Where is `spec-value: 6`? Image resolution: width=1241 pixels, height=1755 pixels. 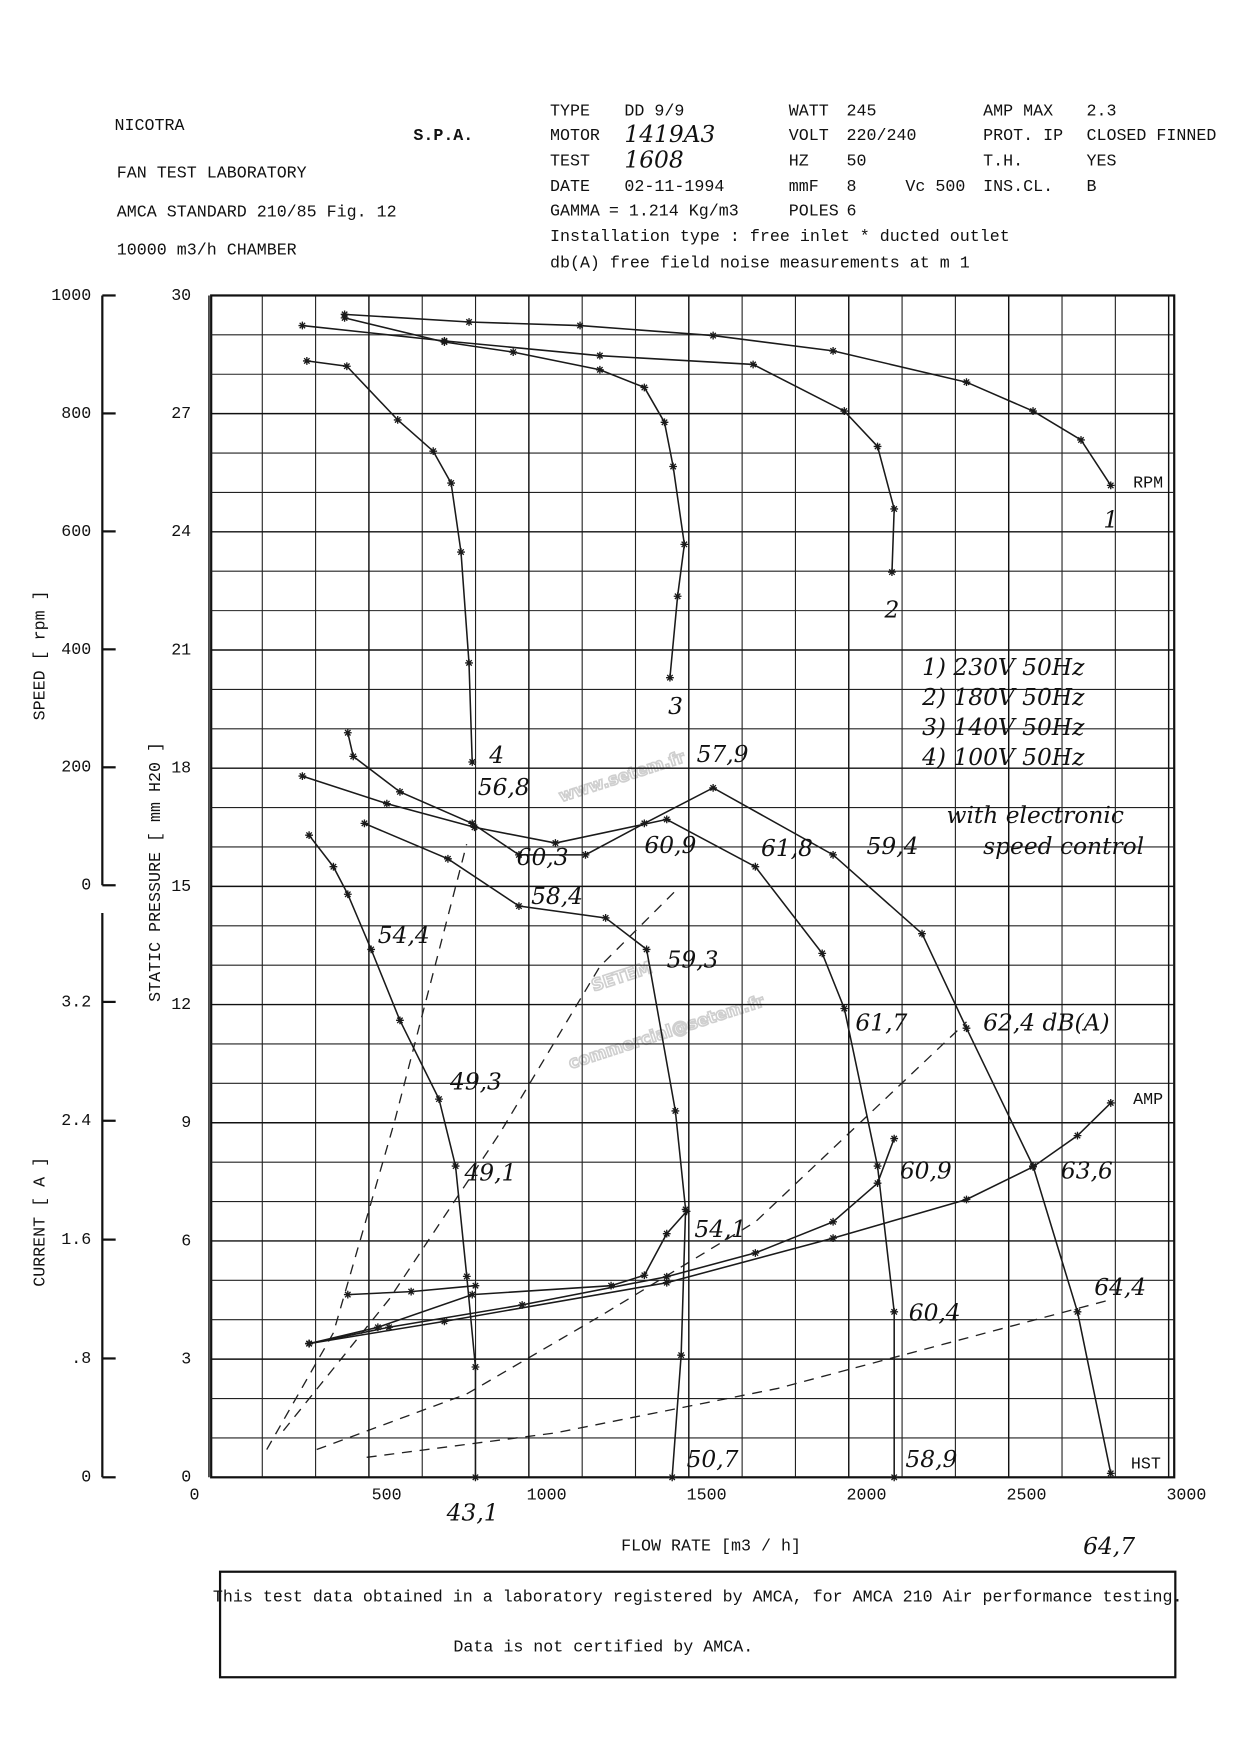
spec-value: 6 is located at coordinates (852, 211).